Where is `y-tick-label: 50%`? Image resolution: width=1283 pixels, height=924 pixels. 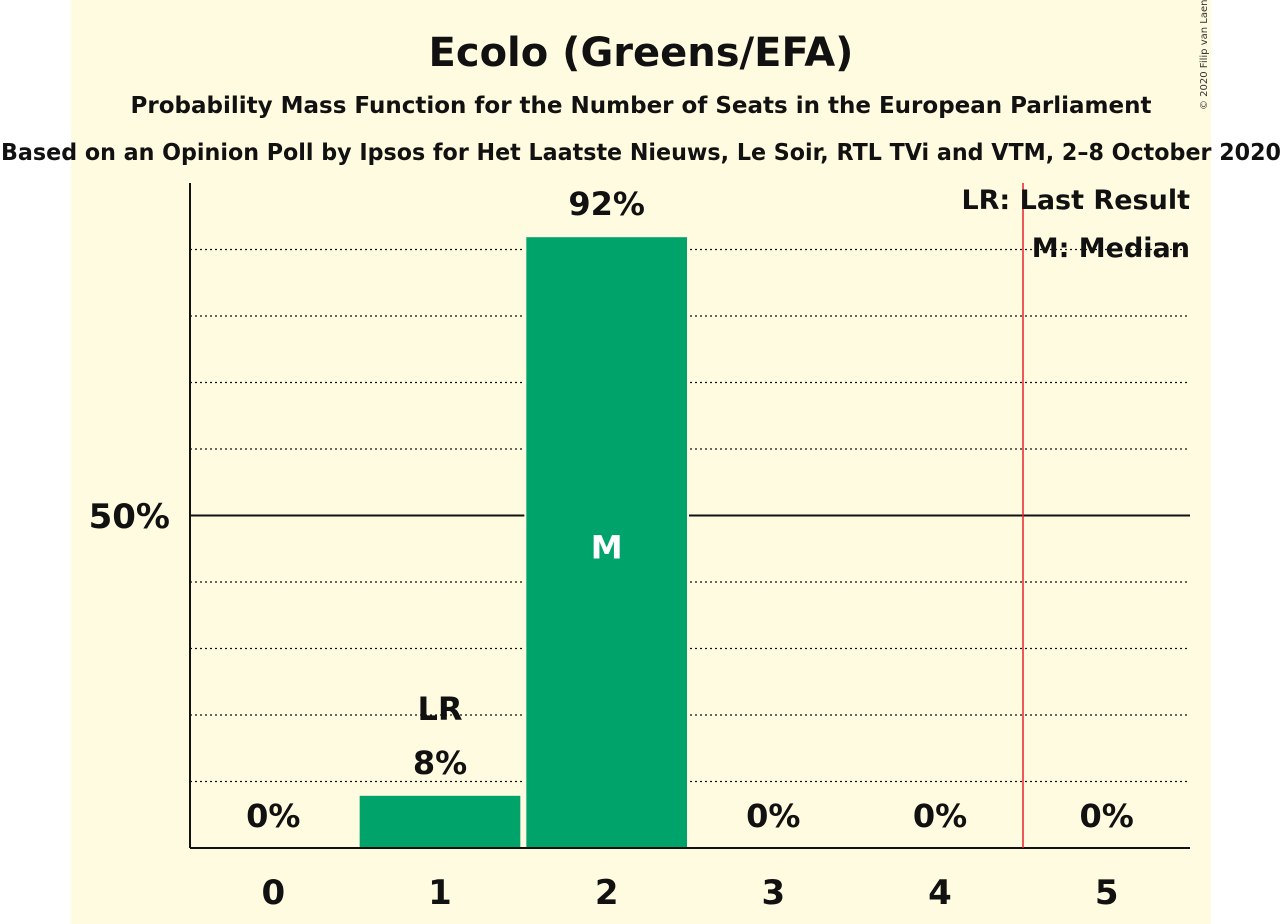 y-tick-label: 50% is located at coordinates (129, 517).